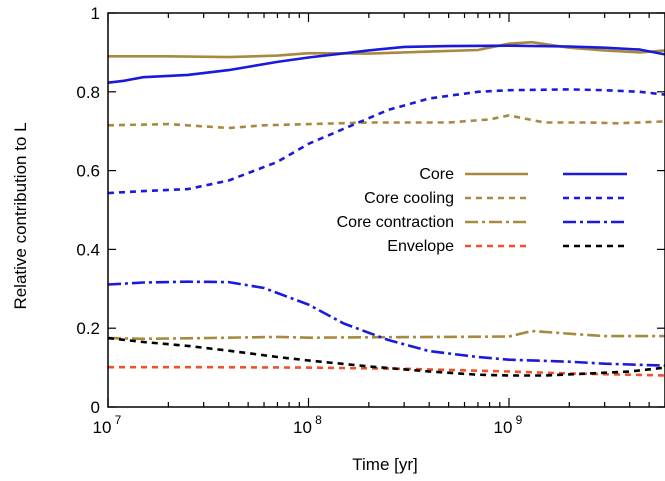 The width and height of the screenshot is (665, 481). I want to click on legend: Core Core cooling Core contraction Envelope, so click(482, 210).